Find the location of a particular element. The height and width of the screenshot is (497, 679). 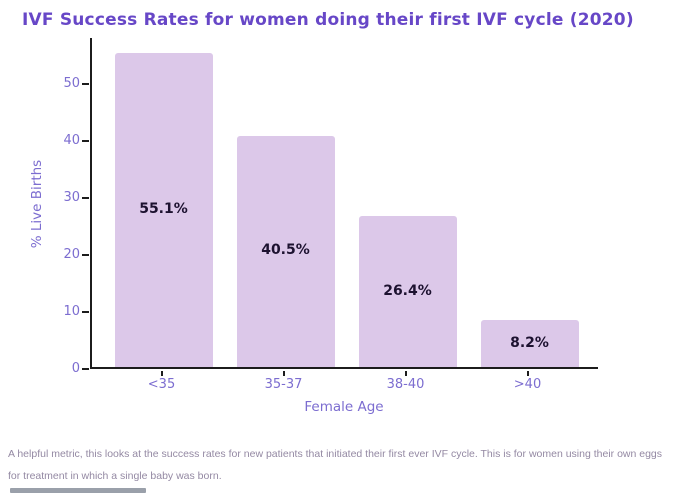

bar-value-label: 40.5% is located at coordinates (285, 250).